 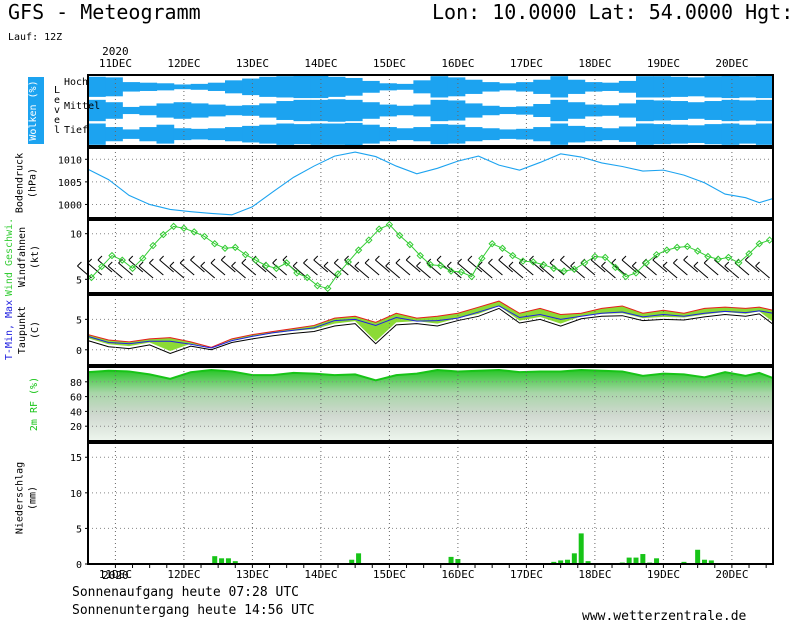 I want to click on temp-ylabel-0: T-Min, Max, so click(x=9, y=330).